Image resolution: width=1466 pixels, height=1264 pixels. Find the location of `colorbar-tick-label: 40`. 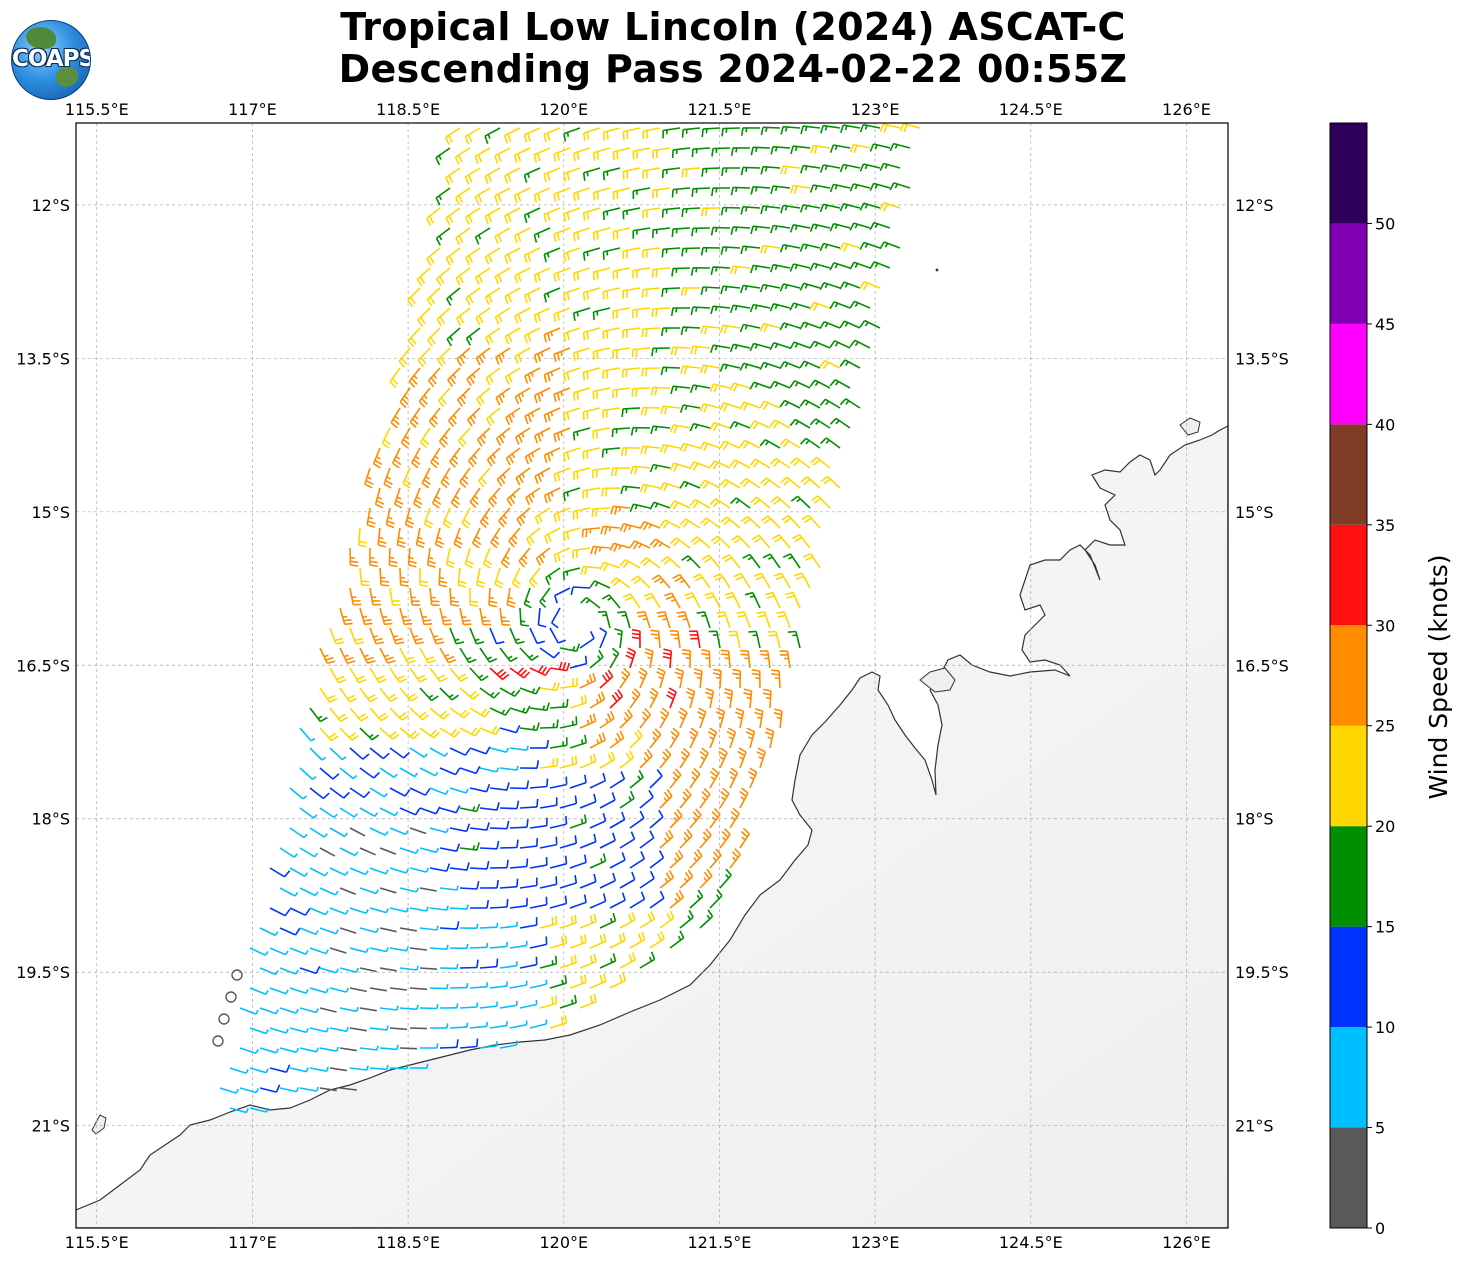

colorbar-tick-label: 40 is located at coordinates (1385, 424).